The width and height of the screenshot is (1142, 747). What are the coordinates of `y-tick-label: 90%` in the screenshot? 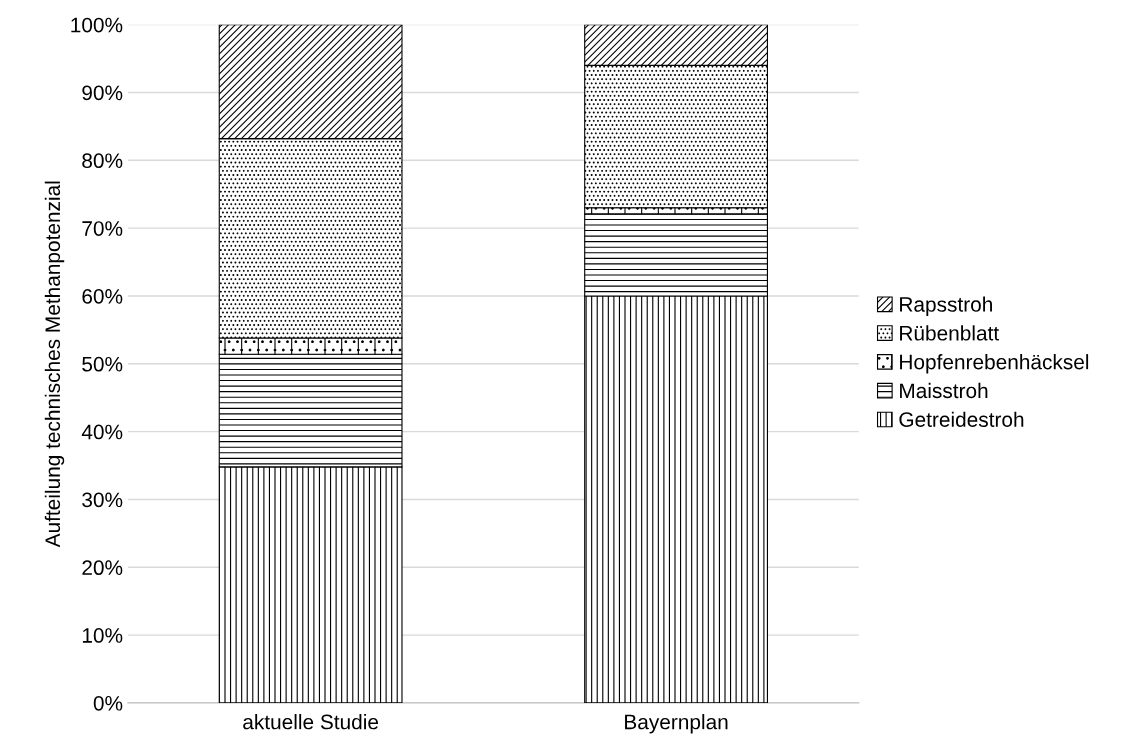 It's located at (102, 93).